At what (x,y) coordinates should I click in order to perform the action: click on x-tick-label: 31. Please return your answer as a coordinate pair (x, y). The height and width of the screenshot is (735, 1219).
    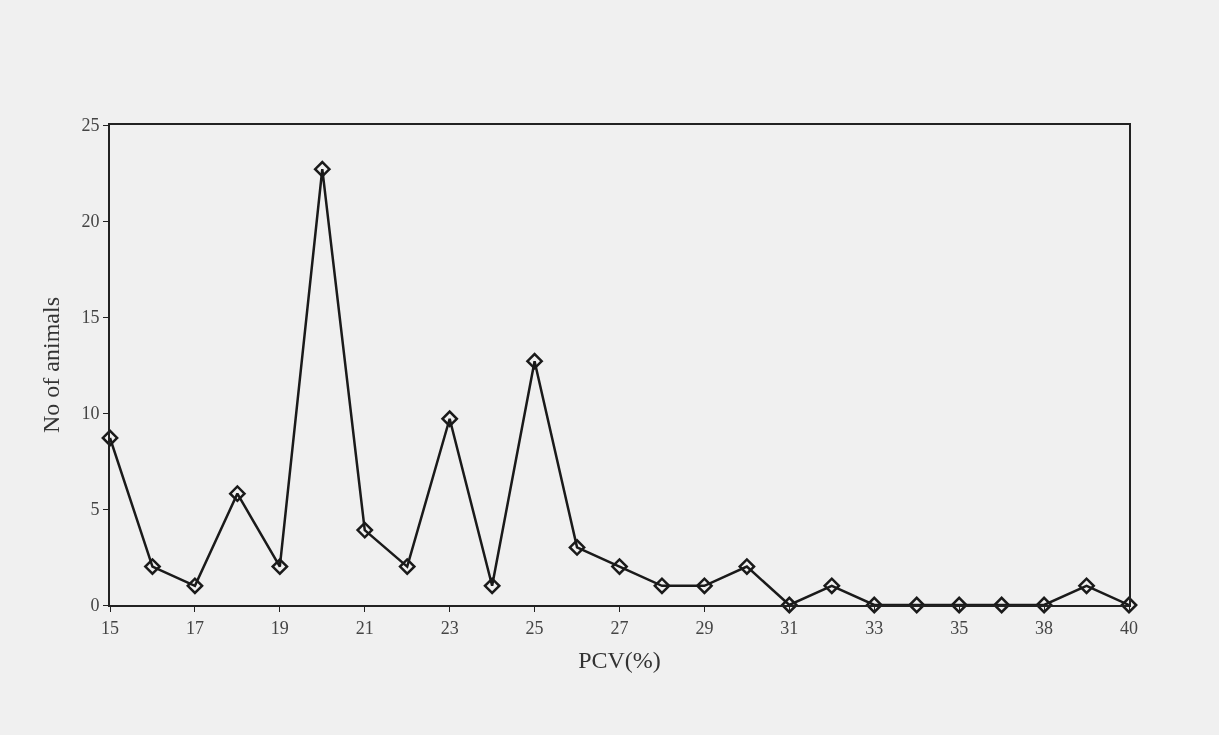
    Looking at the image, I should click on (789, 627).